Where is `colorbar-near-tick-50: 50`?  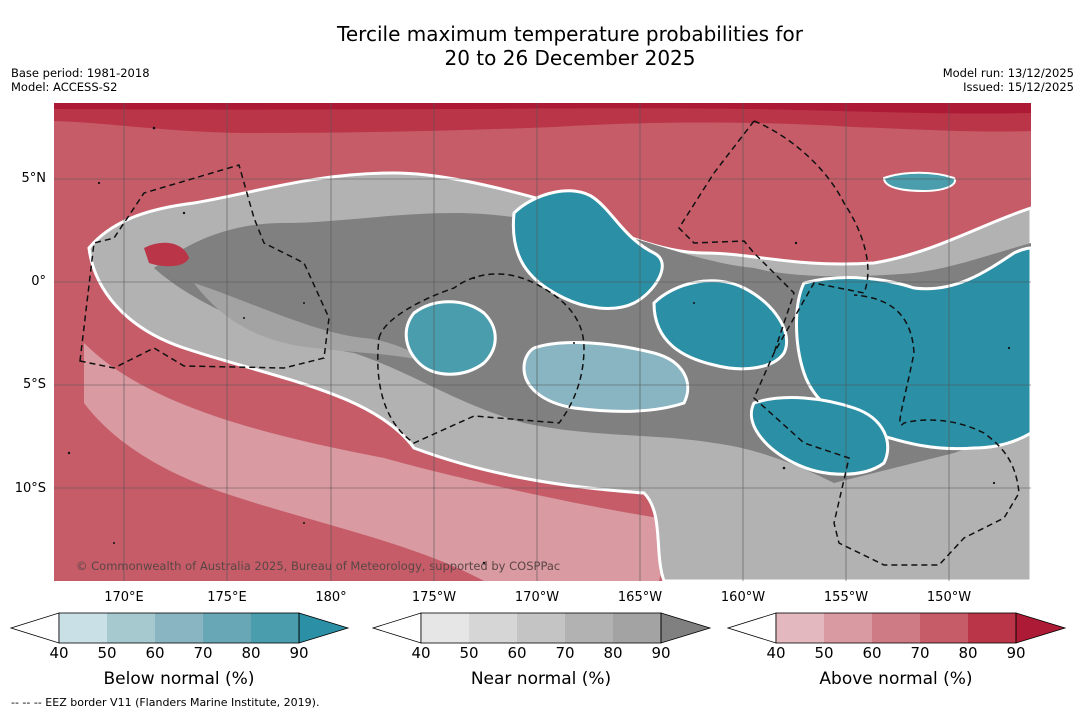
colorbar-near-tick-50: 50 is located at coordinates (469, 653).